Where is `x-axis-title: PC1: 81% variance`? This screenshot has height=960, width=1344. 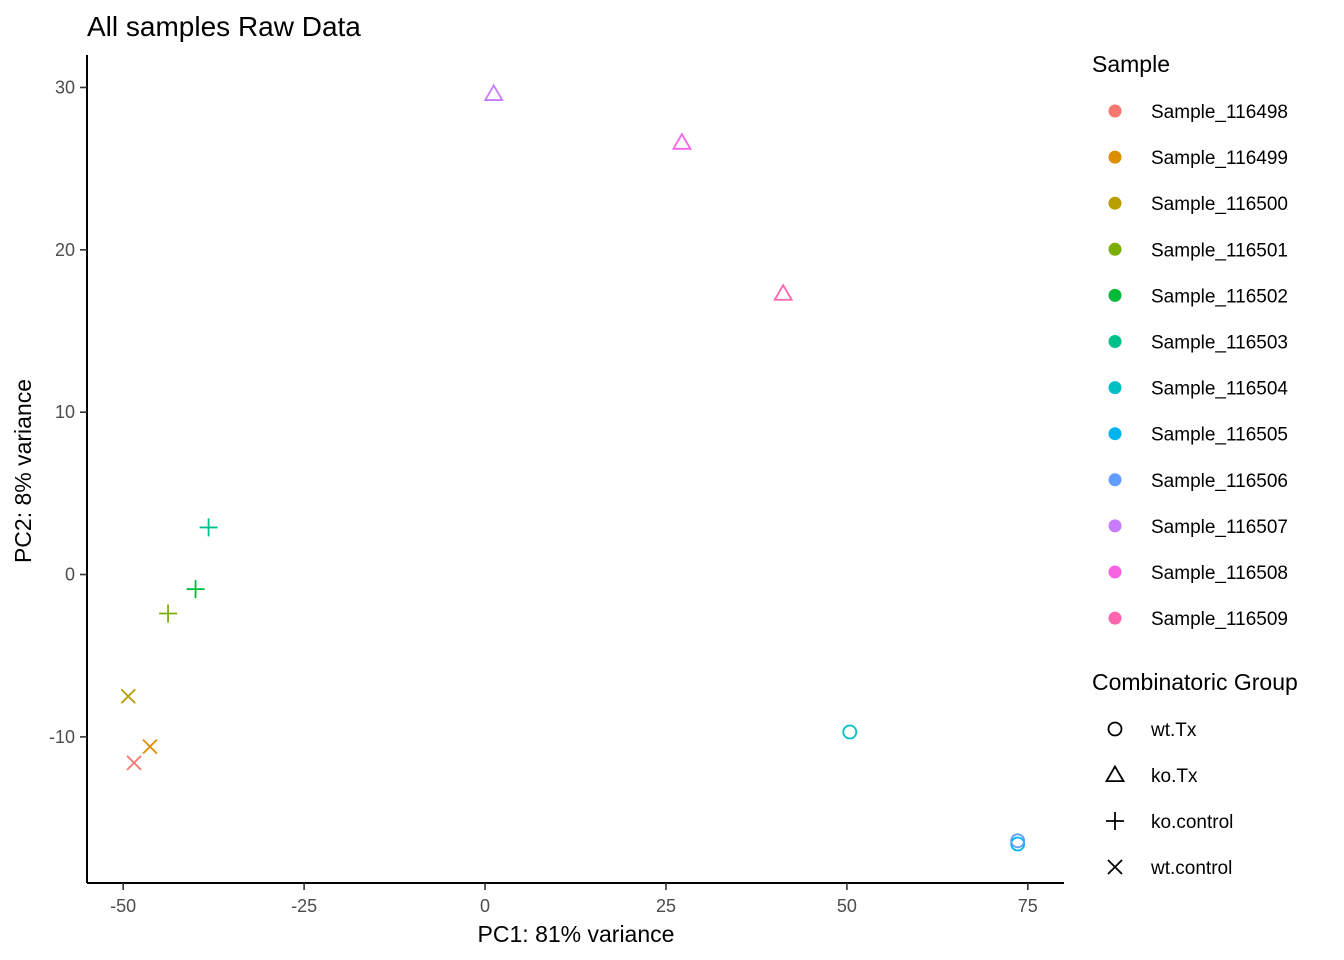
x-axis-title: PC1: 81% variance is located at coordinates (576, 934).